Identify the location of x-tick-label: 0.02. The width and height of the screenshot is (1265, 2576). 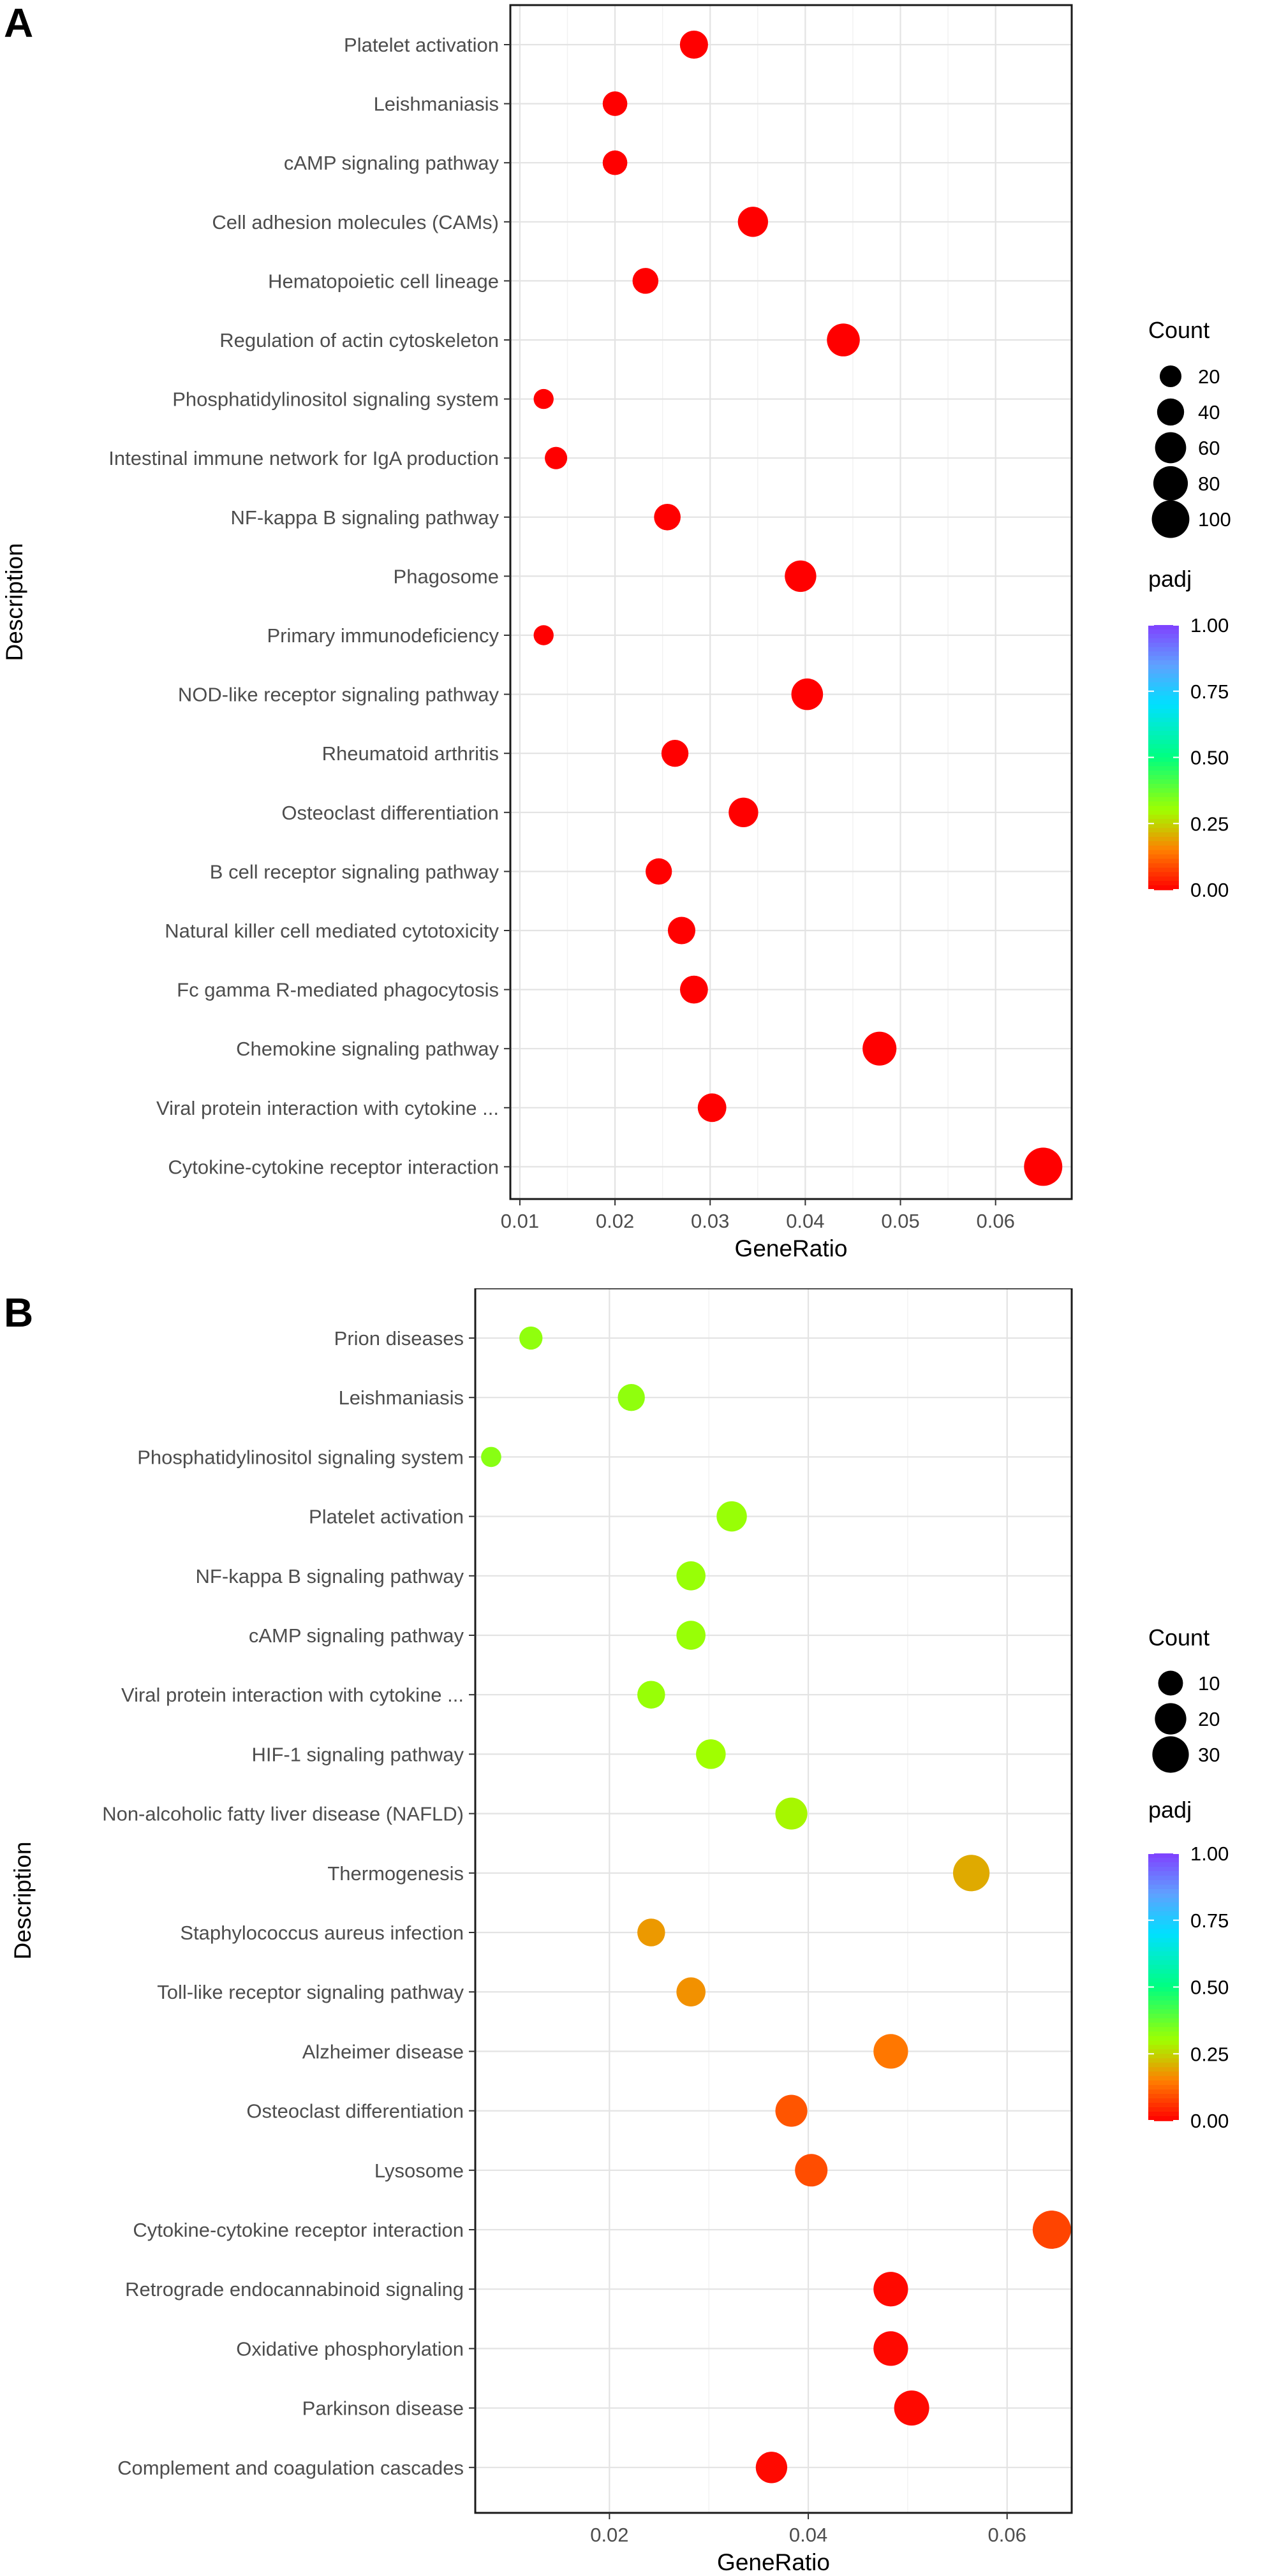
(615, 1221).